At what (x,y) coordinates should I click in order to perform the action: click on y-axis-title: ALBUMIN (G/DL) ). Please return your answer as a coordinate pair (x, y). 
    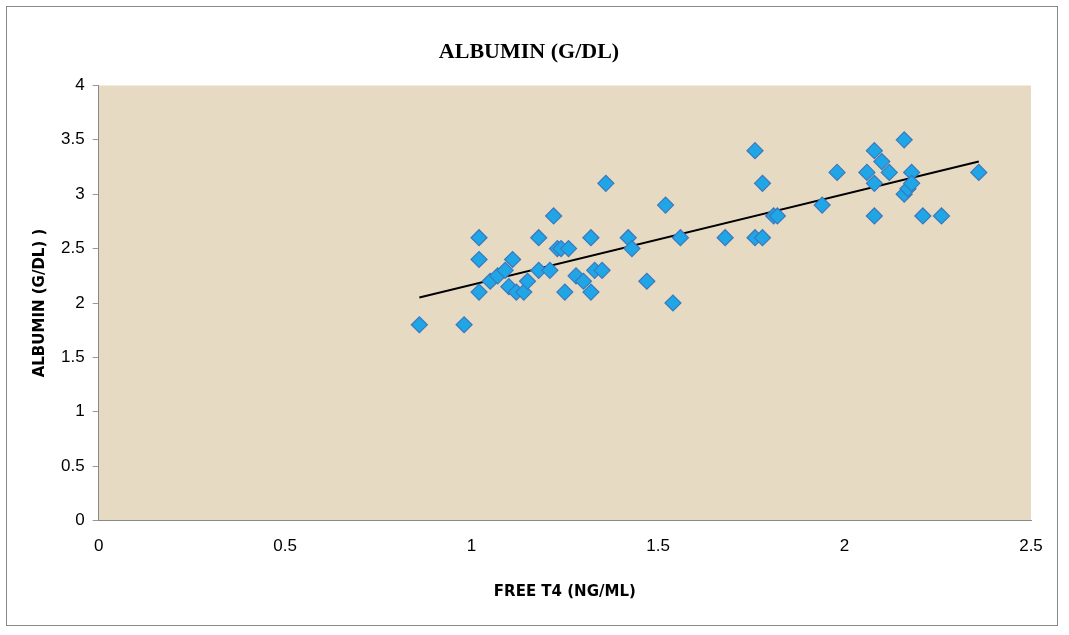
    Looking at the image, I should click on (38, 303).